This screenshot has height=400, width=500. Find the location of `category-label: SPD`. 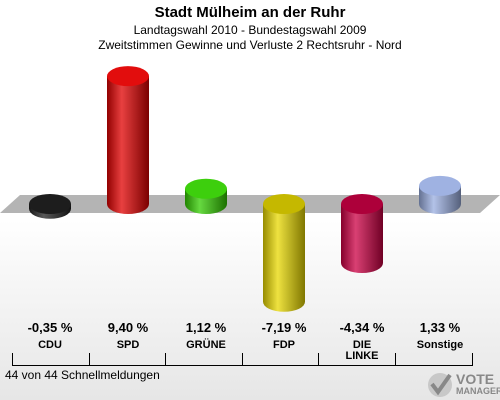

category-label: SPD is located at coordinates (128, 345).